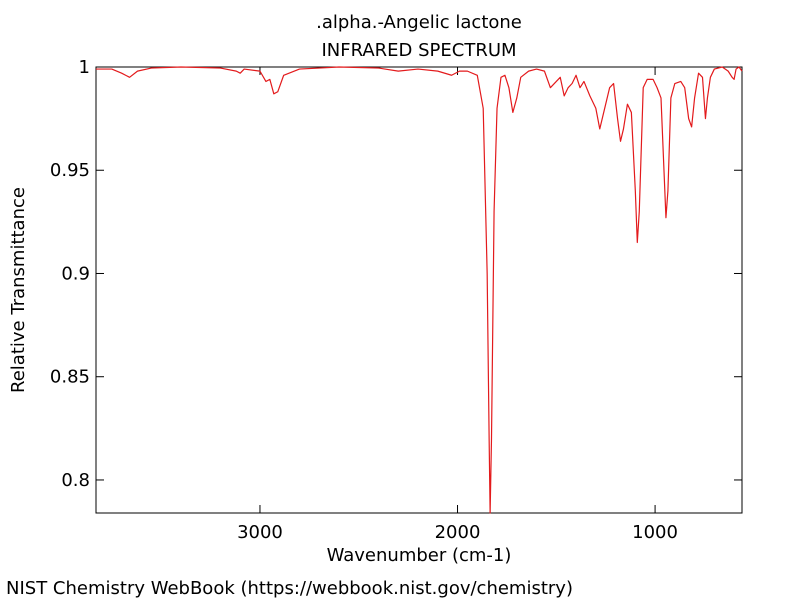 The height and width of the screenshot is (600, 800). What do you see at coordinates (18, 290) in the screenshot?
I see `y-axis-label: Relative Transmittance` at bounding box center [18, 290].